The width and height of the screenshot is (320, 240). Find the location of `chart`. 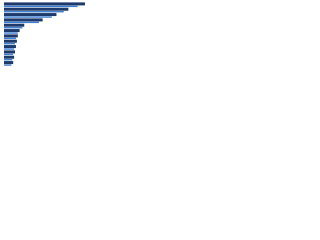

chart is located at coordinates (44, 34).